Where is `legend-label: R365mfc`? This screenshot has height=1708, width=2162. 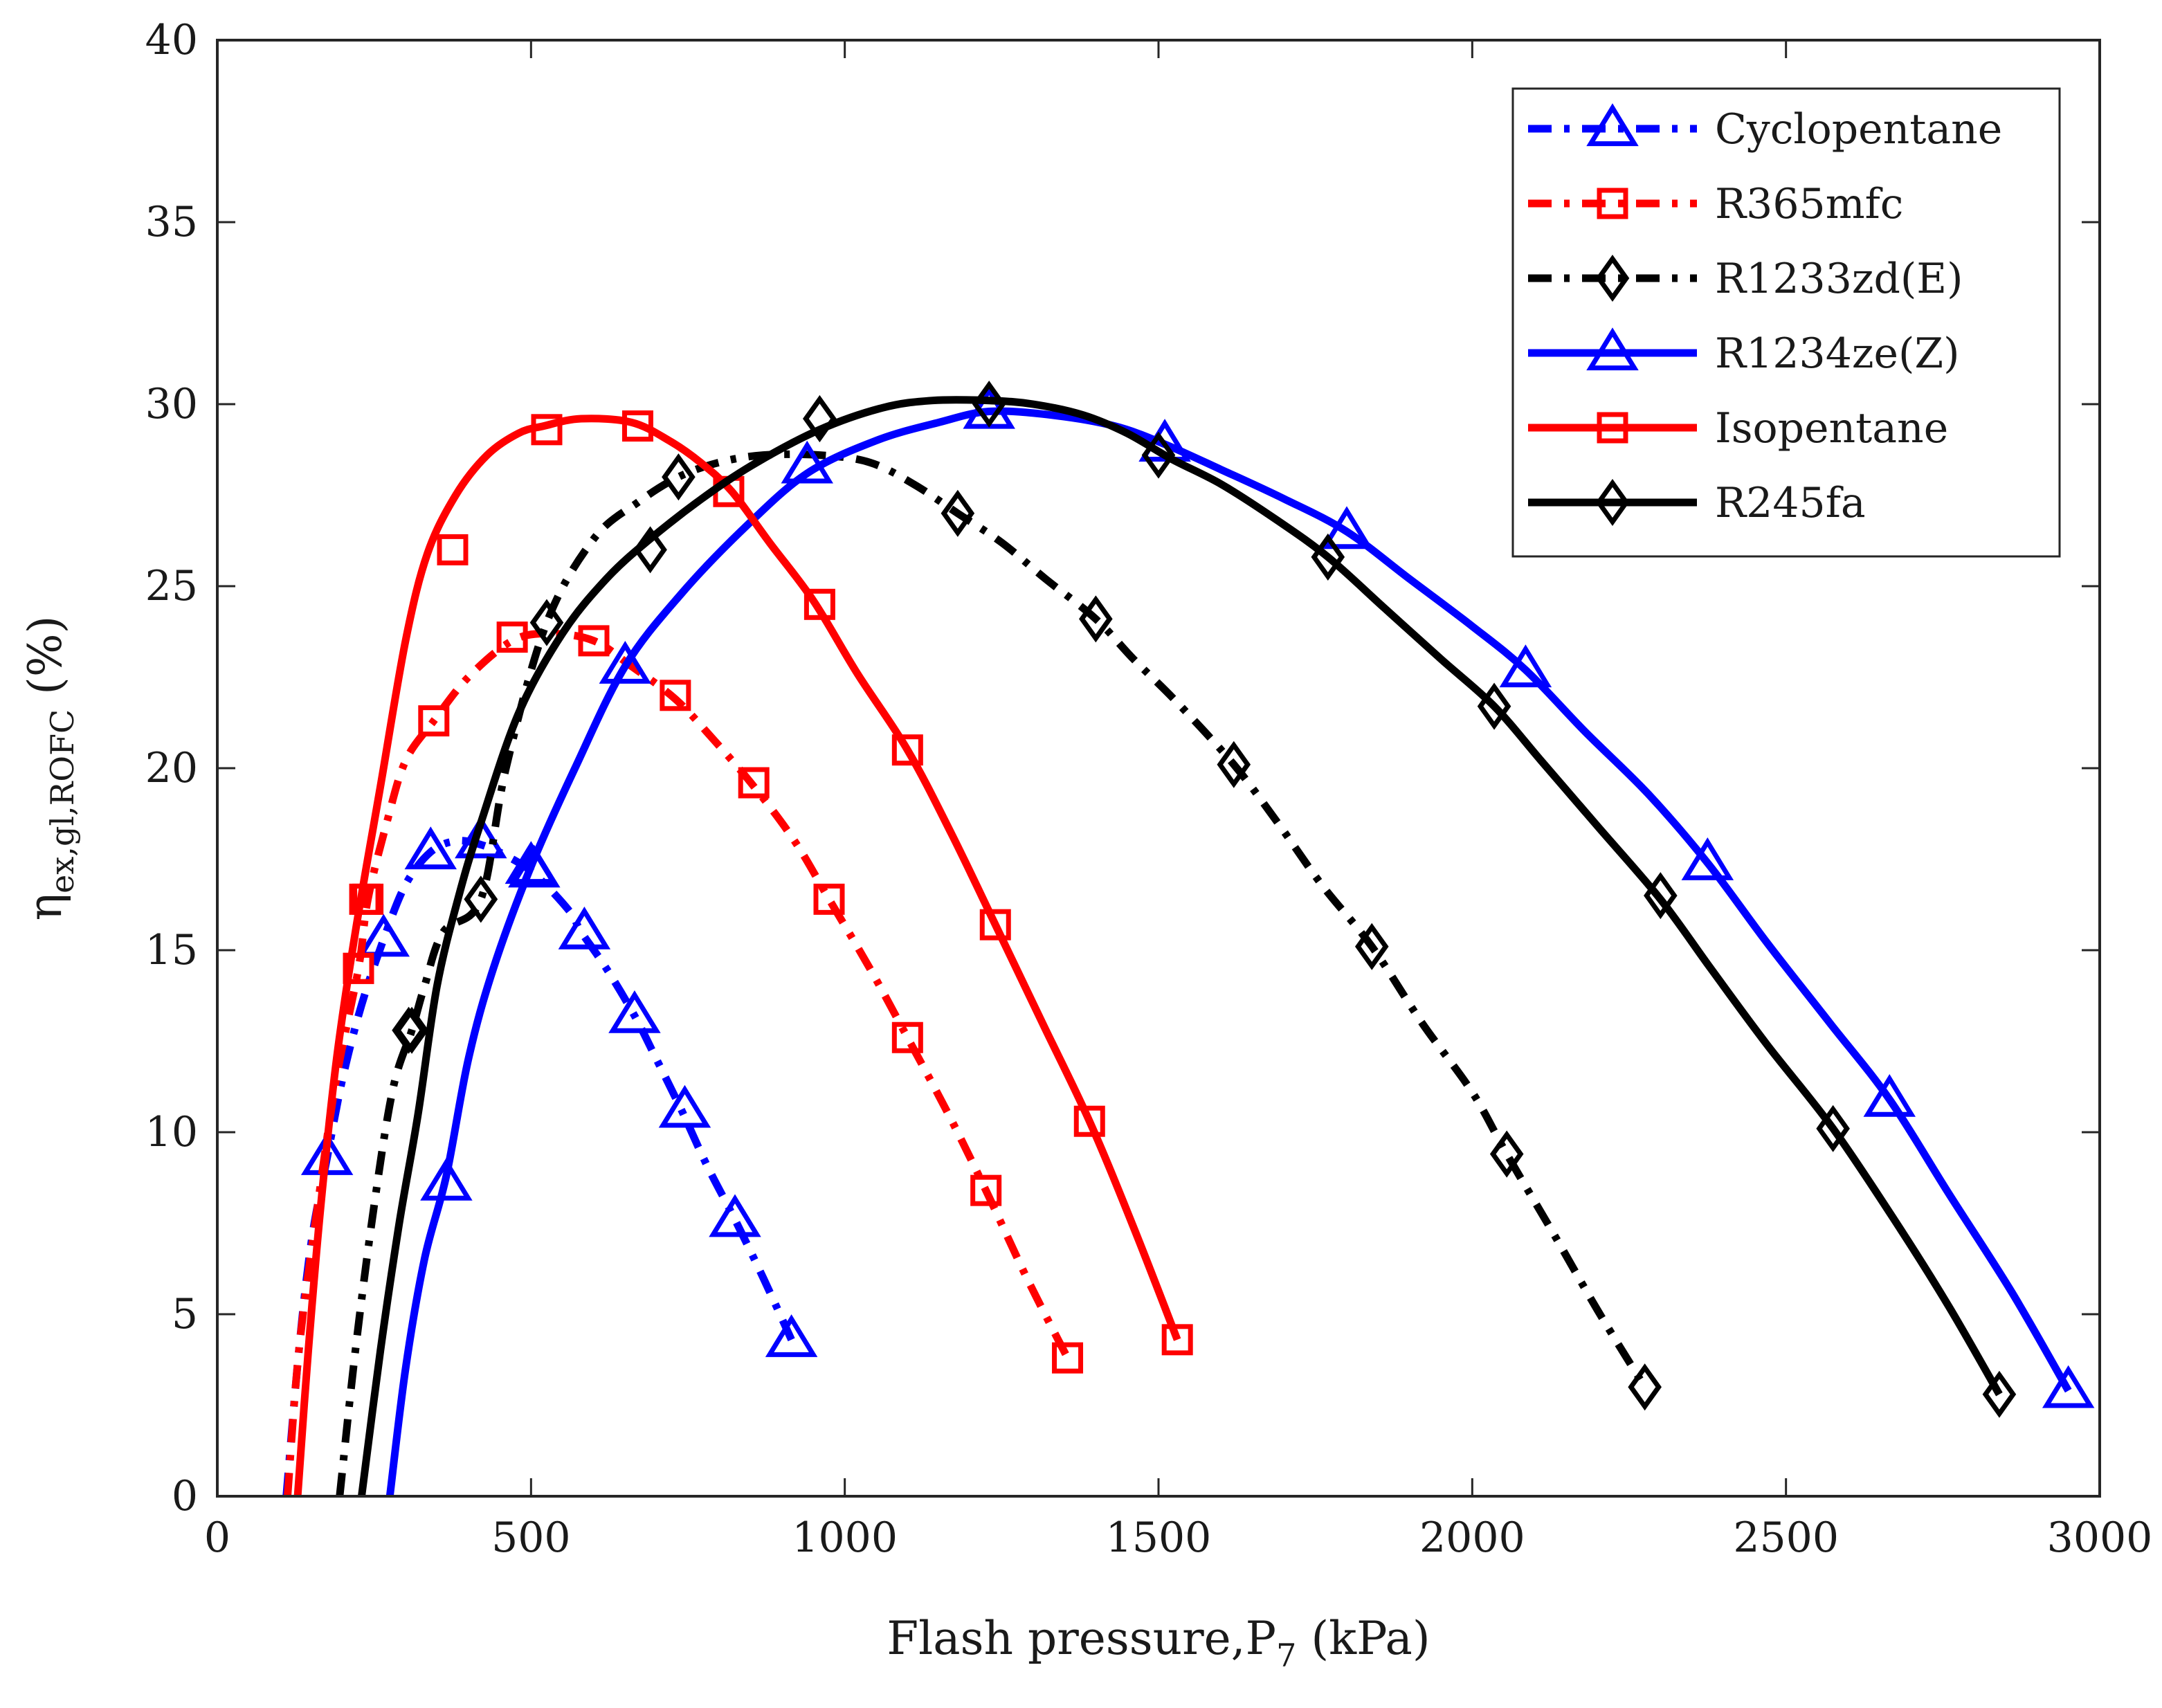 legend-label: R365mfc is located at coordinates (1809, 204).